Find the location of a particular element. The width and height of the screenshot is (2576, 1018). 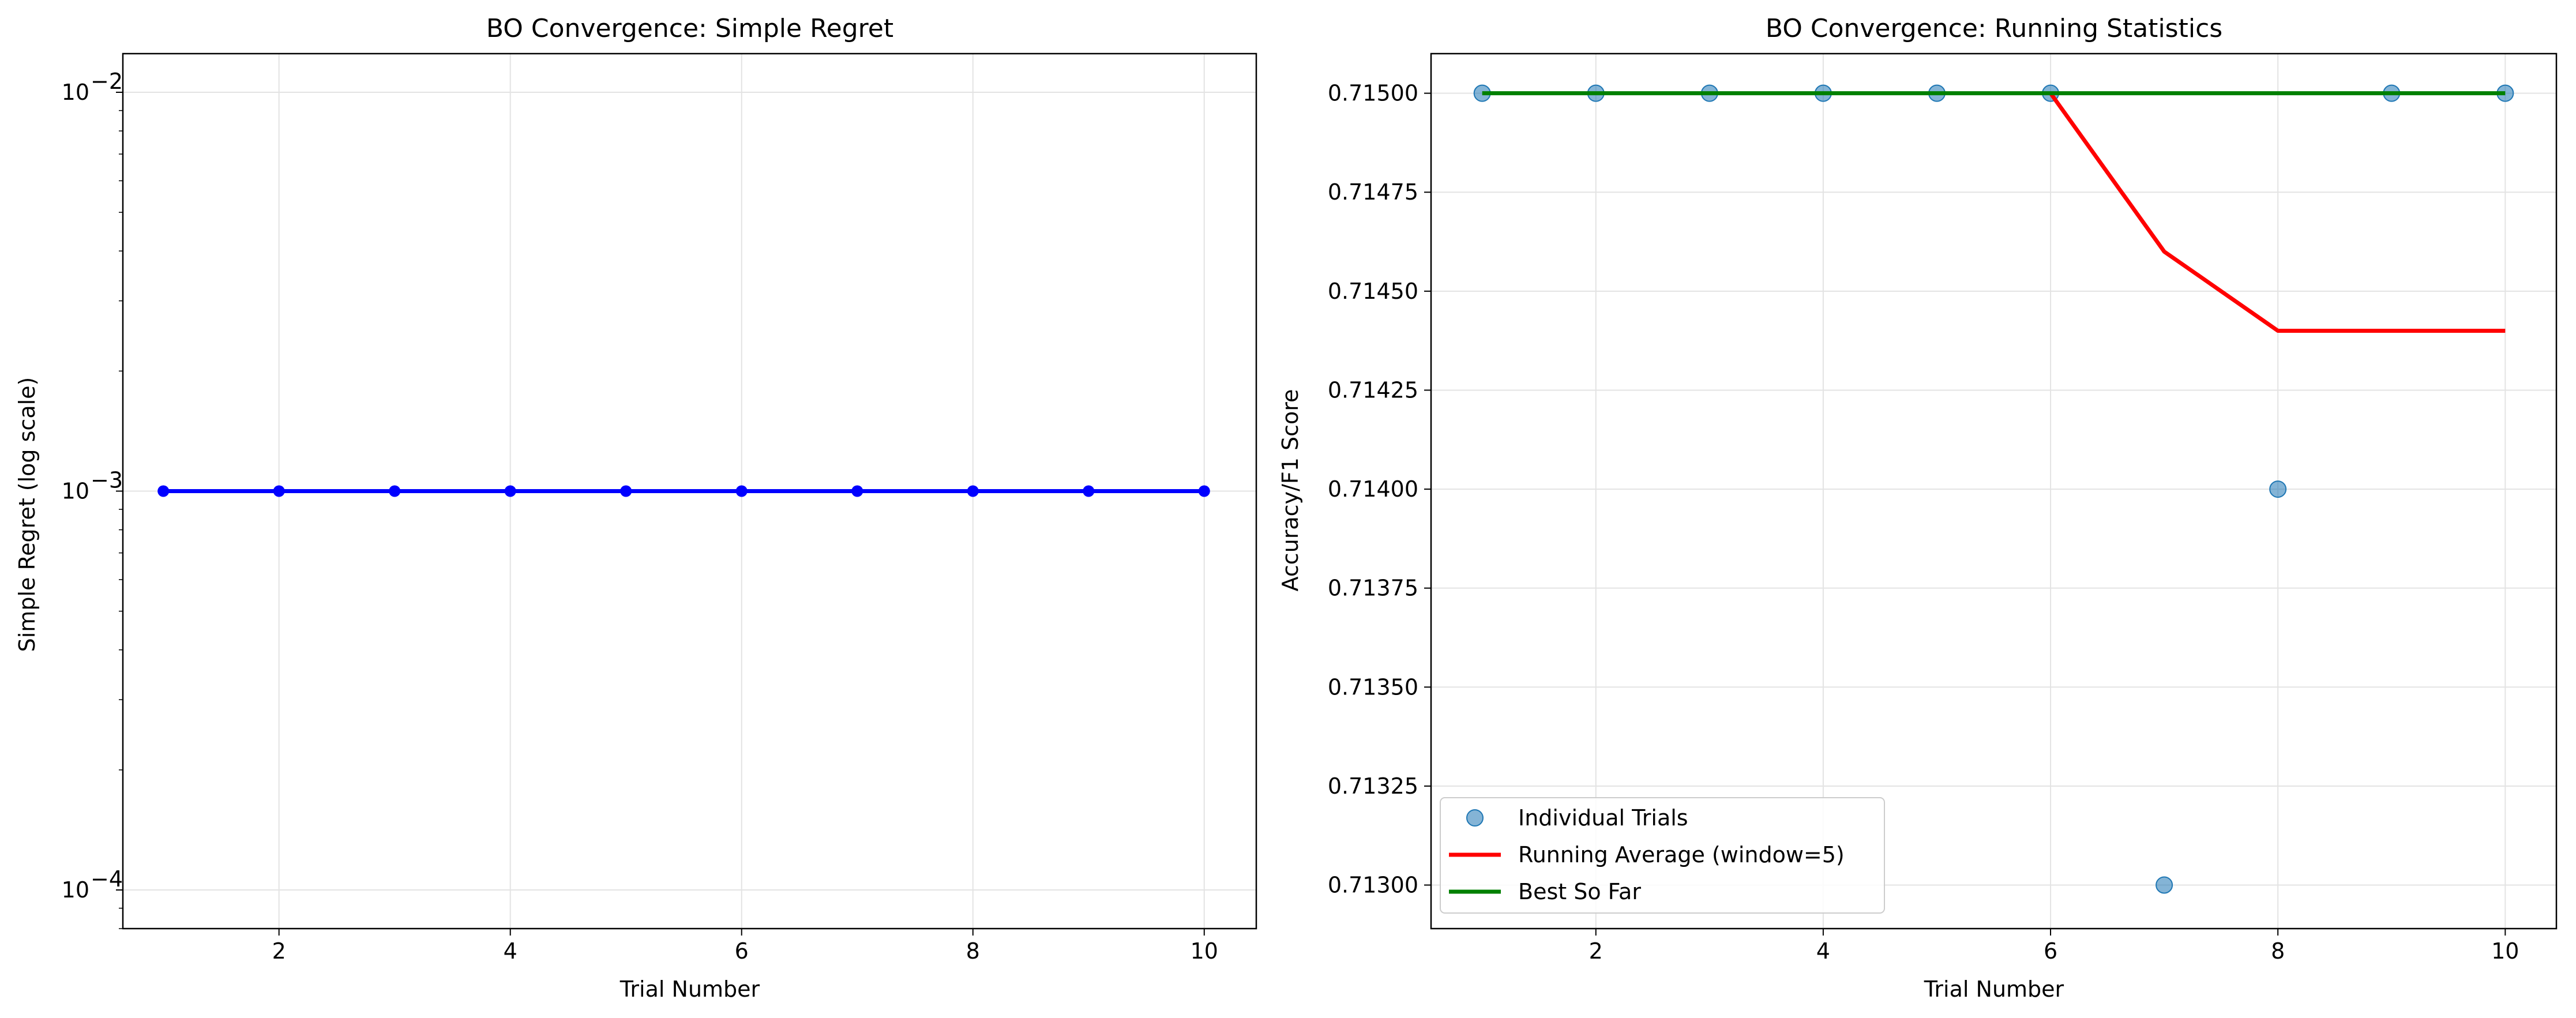

y-tick-label: 0.71350 is located at coordinates (1373, 687).